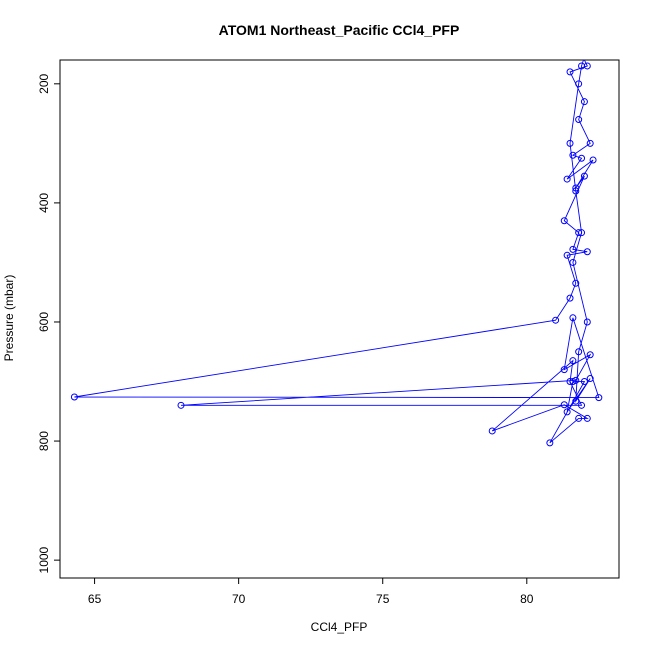 The width and height of the screenshot is (650, 650). What do you see at coordinates (383, 599) in the screenshot?
I see `x-tick-label: 75` at bounding box center [383, 599].